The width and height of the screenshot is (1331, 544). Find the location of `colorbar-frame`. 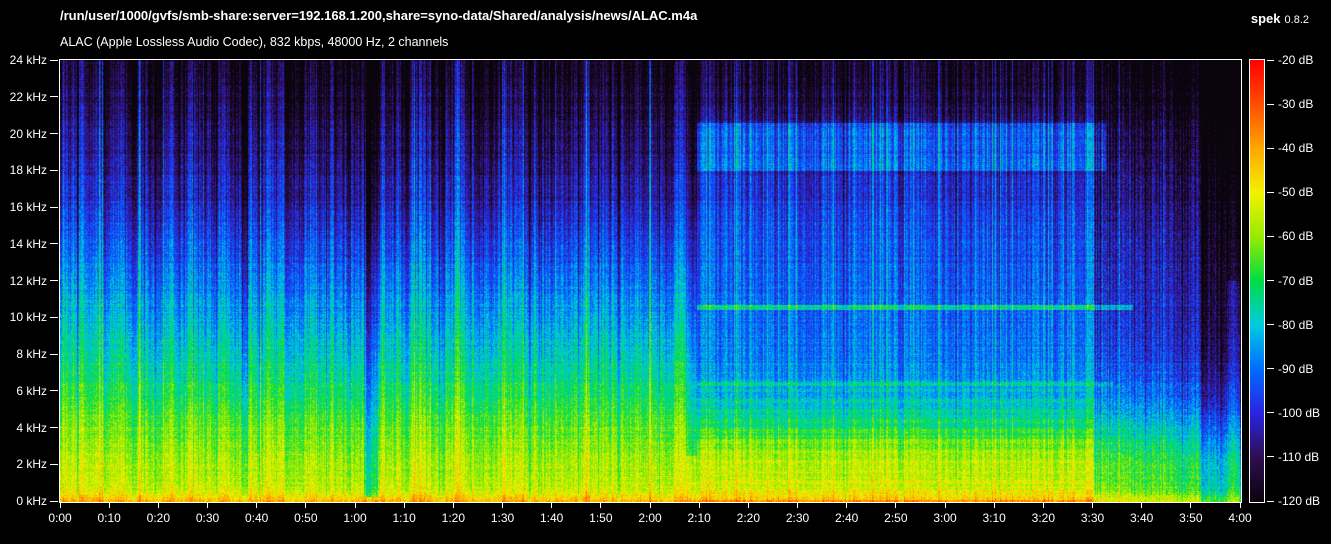

colorbar-frame is located at coordinates (1257, 281).